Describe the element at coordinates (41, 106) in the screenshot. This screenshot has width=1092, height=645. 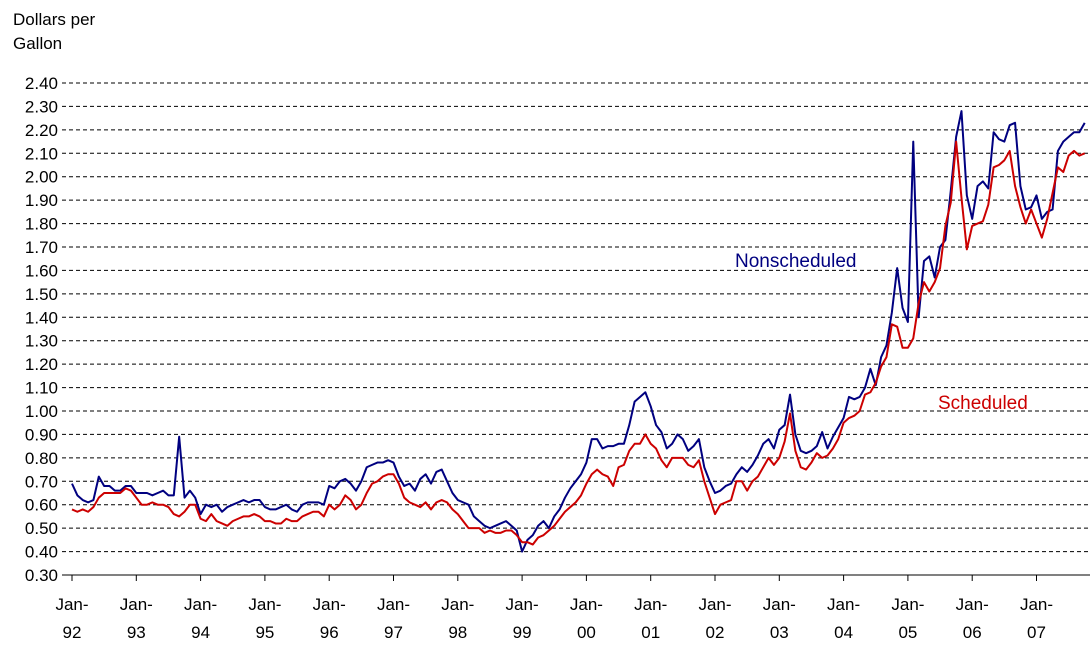
I see `y-tick-label: 2.30` at that location.